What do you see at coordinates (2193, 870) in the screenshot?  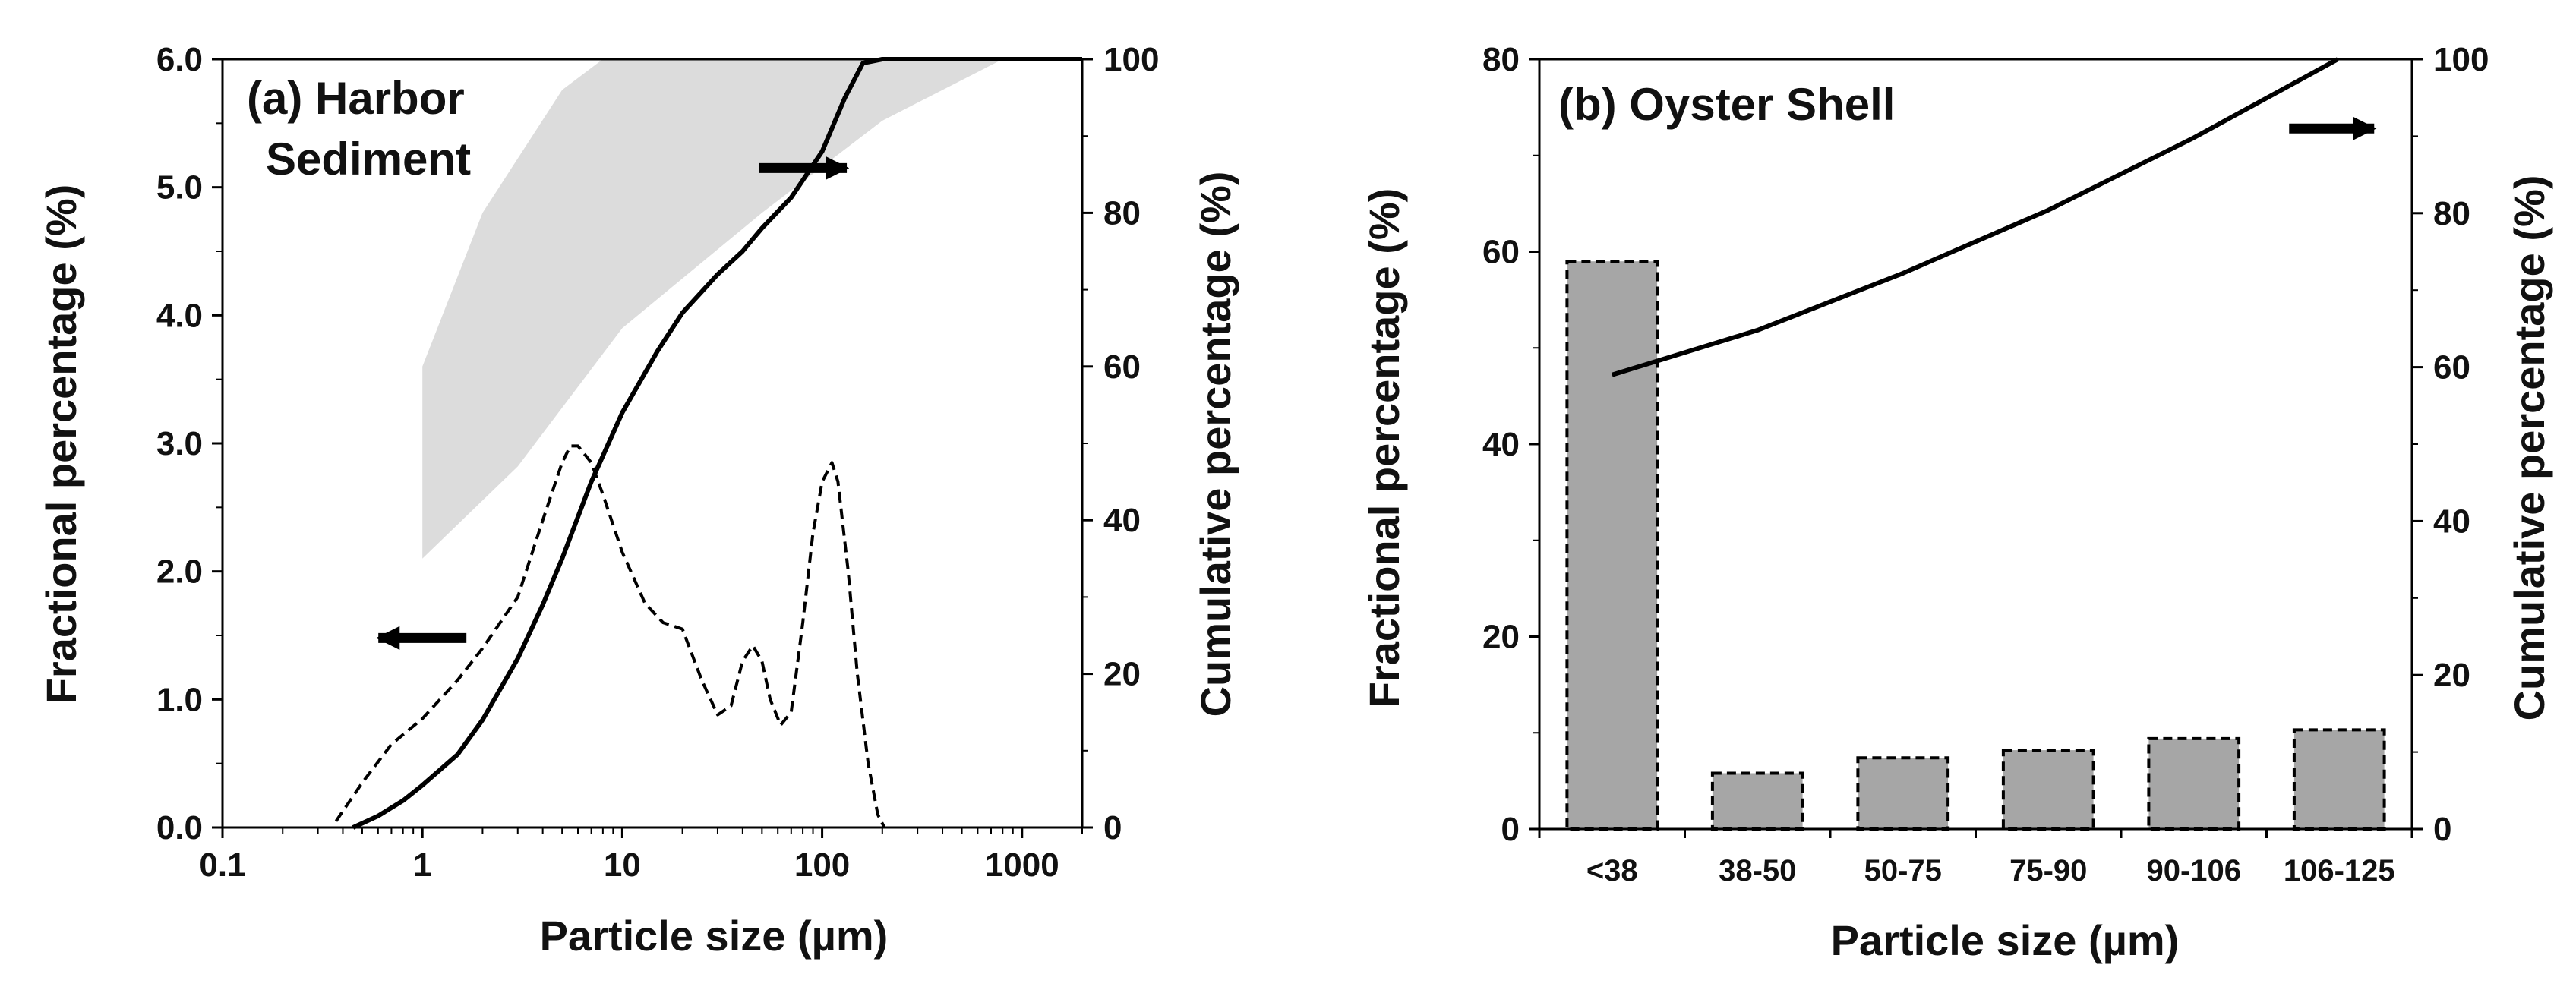 I see `panel-b-category-label: 90-106` at bounding box center [2193, 870].